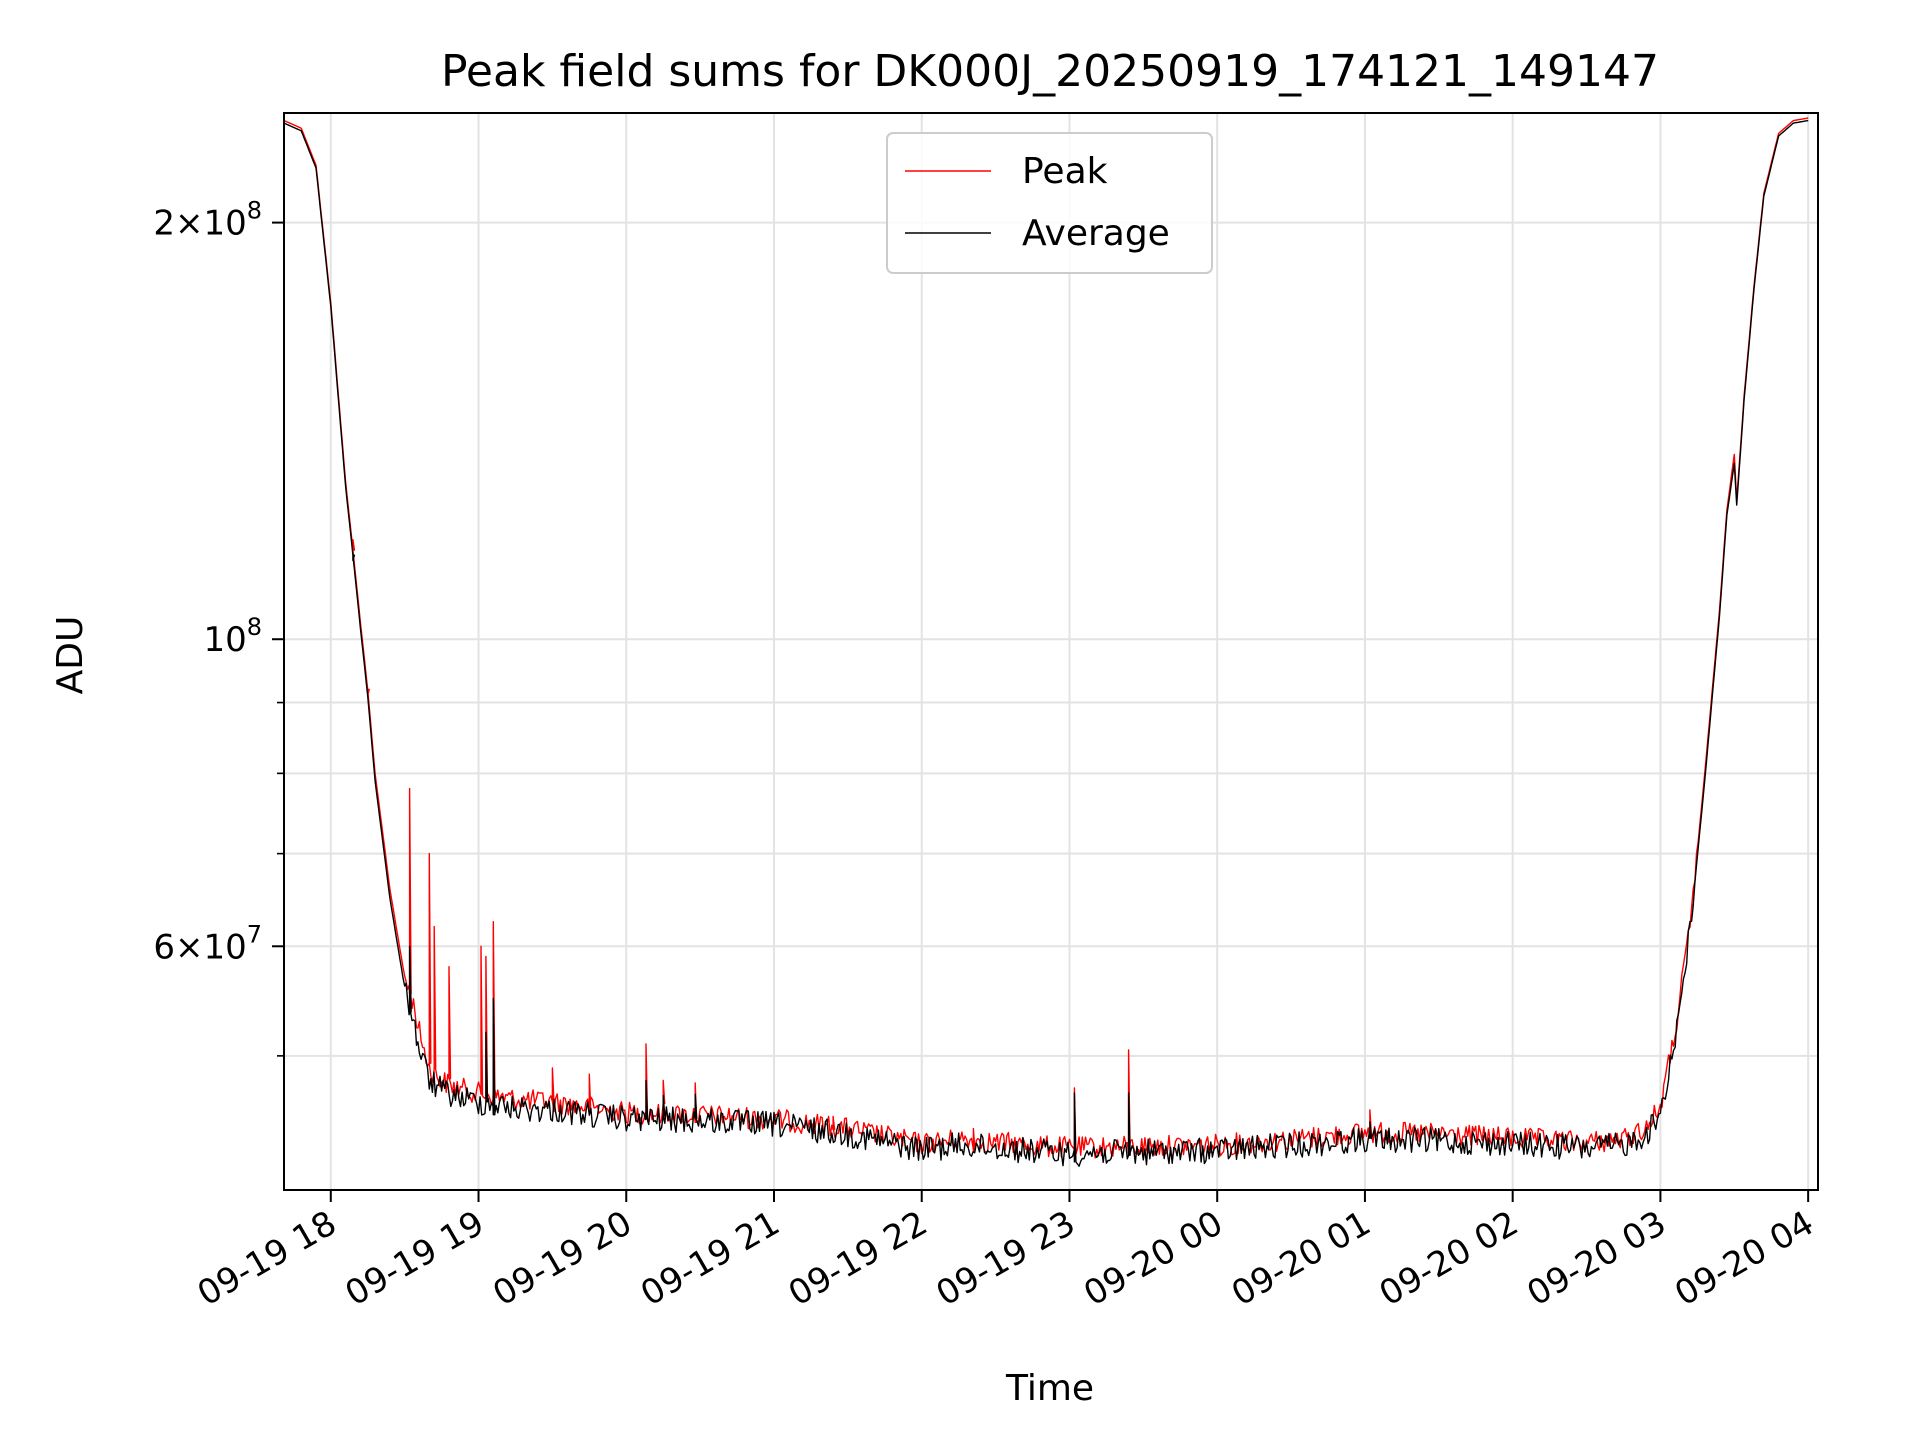  I want to click on x-axis-label: Time, so click(1049, 1388).